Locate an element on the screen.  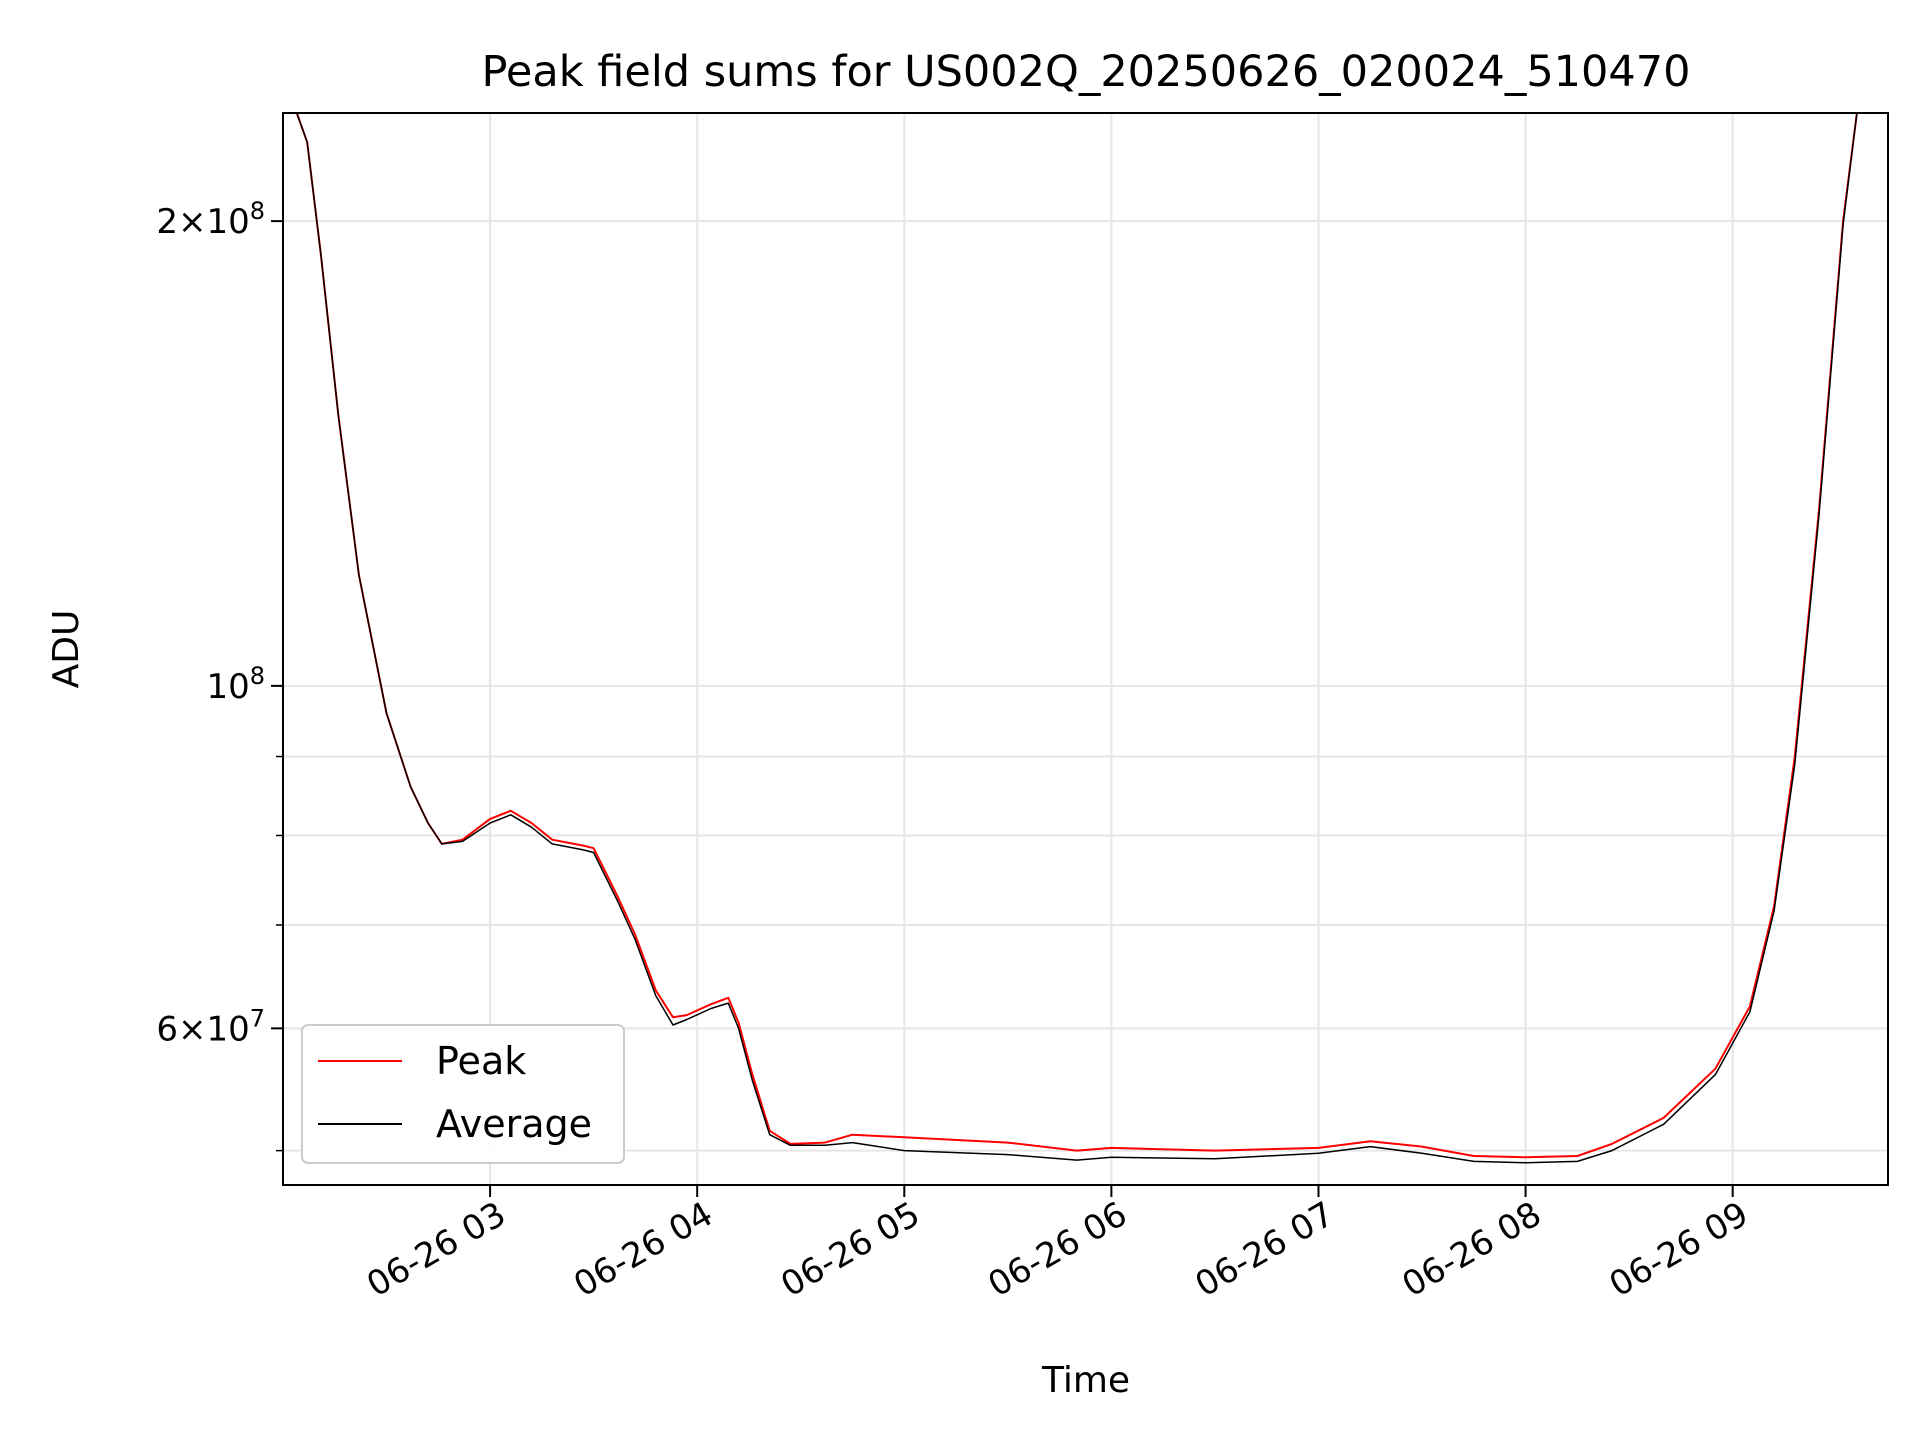
legend-box is located at coordinates (463, 1094).